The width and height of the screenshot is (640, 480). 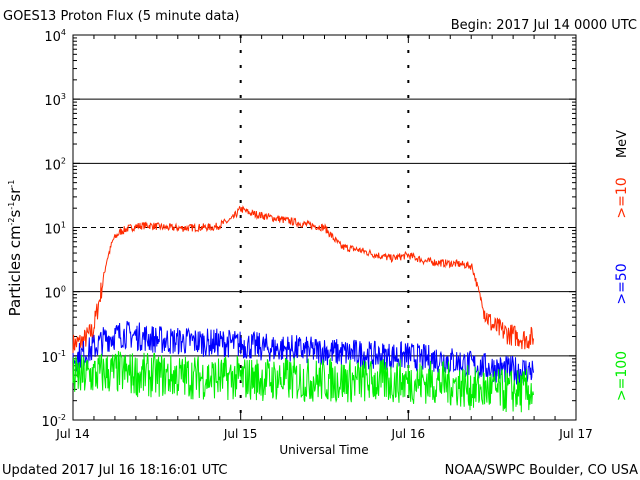 What do you see at coordinates (408, 434) in the screenshot?
I see `x-tick-label: Jul 16` at bounding box center [408, 434].